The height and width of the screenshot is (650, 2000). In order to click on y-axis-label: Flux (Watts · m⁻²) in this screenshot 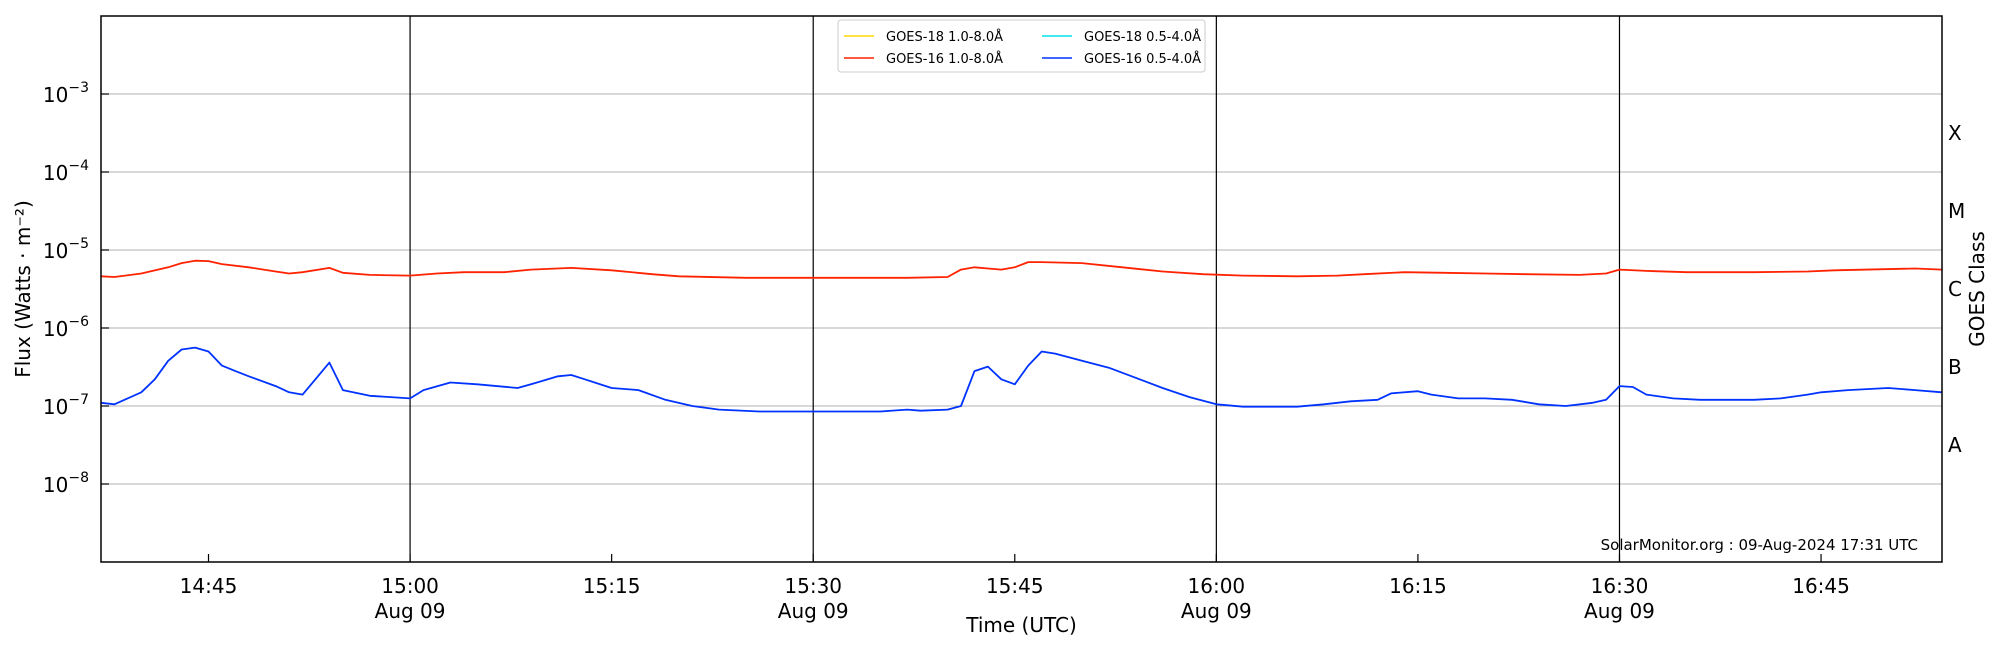, I will do `click(23, 289)`.